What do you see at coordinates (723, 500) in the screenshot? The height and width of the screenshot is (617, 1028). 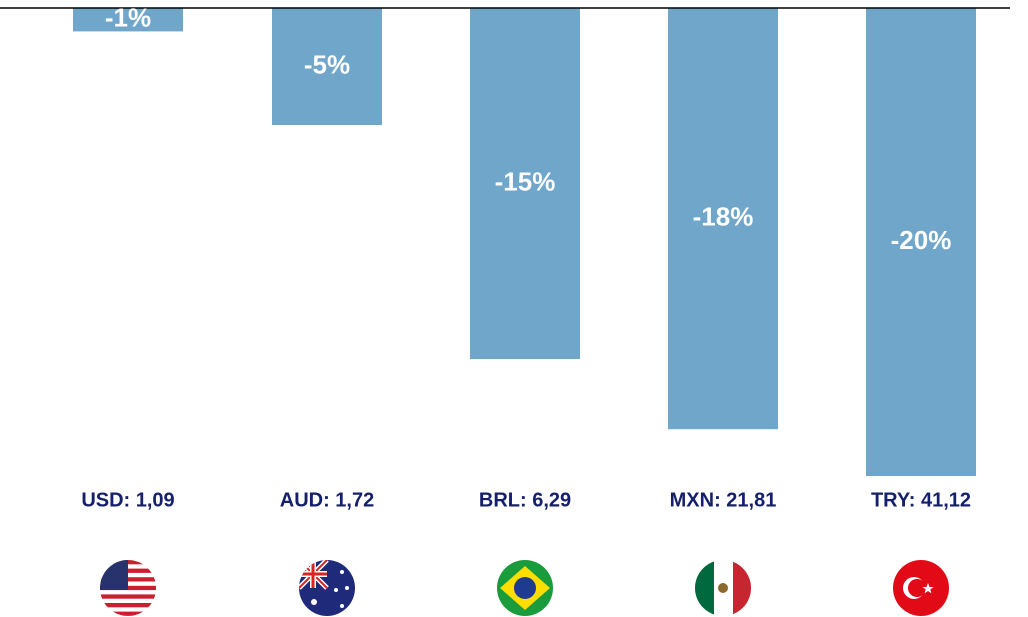 I see `category-label: MXN: 21,81` at bounding box center [723, 500].